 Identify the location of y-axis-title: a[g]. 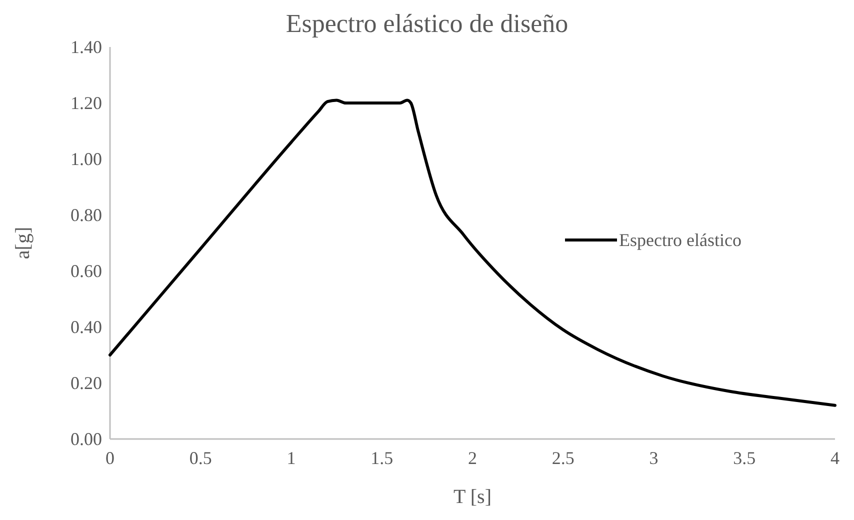
(23, 243).